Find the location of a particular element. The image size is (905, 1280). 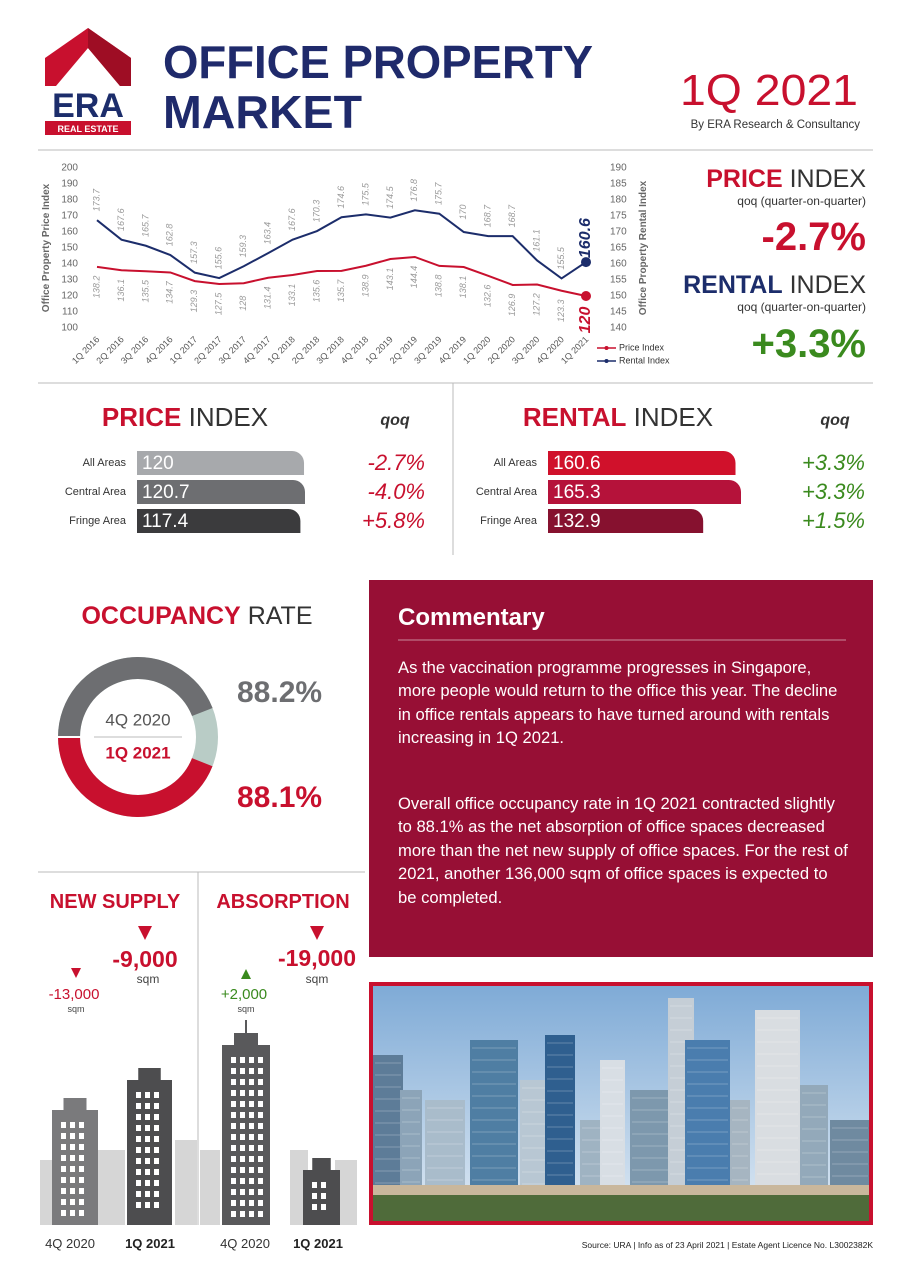

data-label: 163.4 is located at coordinates (268, 233).